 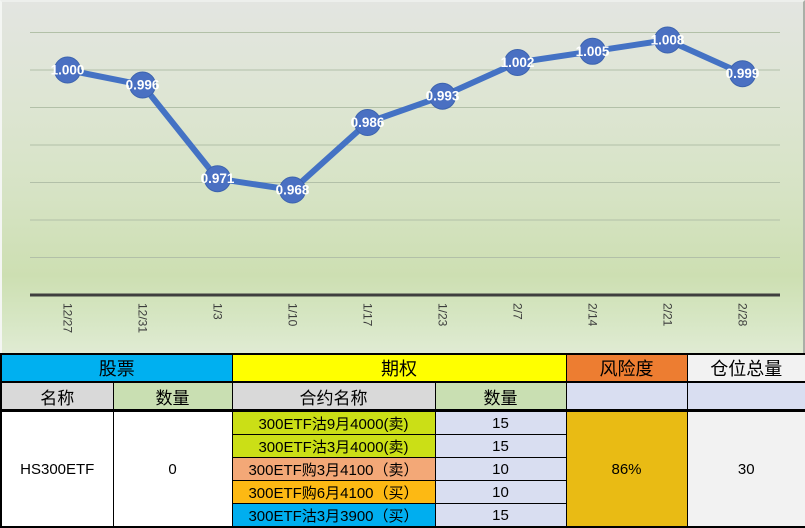 I want to click on table-row: 300ETF购3月4100（卖） 10, so click(x=403, y=469).